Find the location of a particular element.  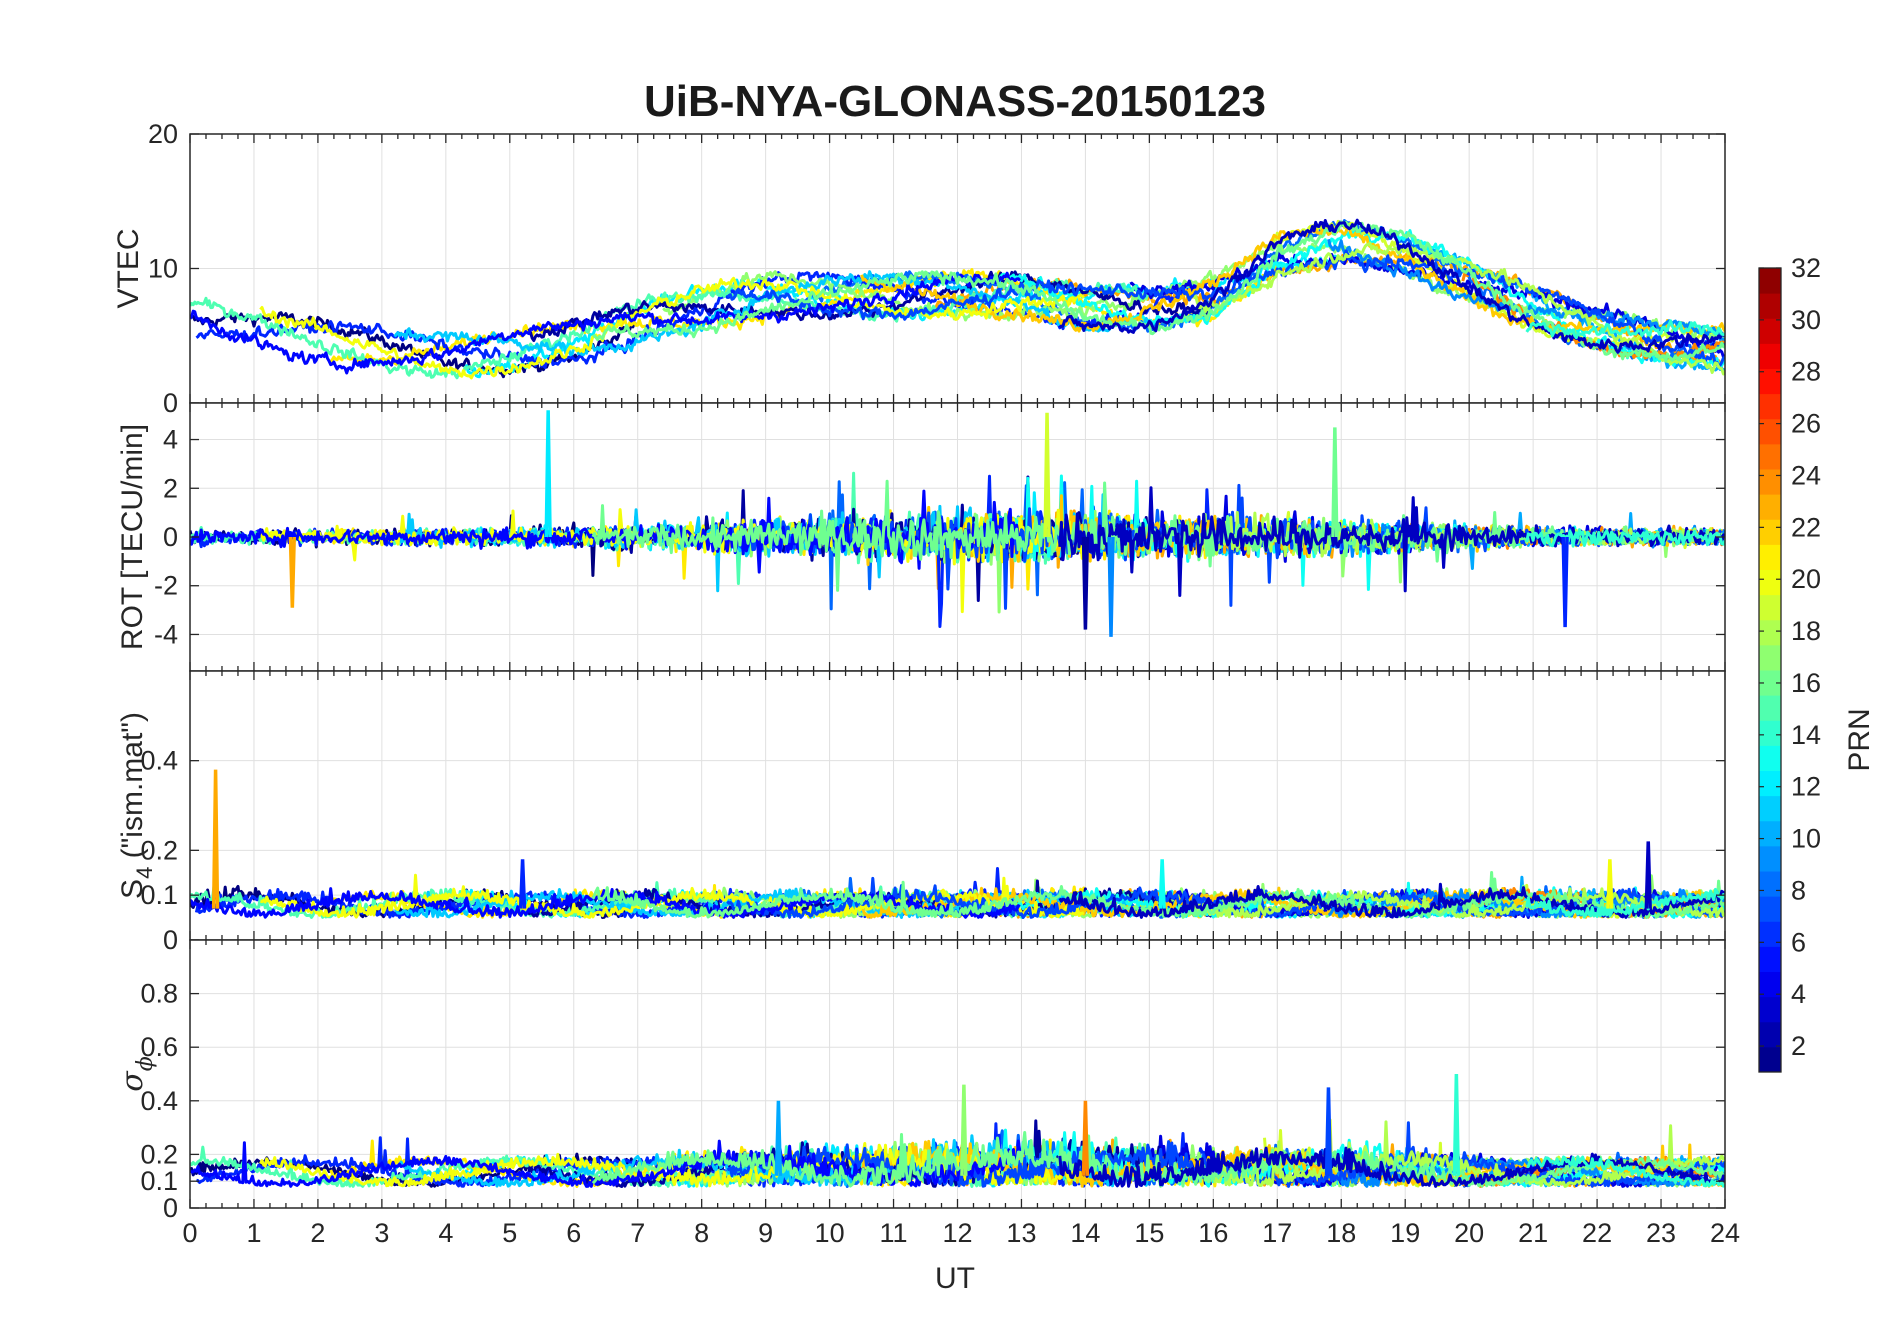

x-tick-label: 22 is located at coordinates (1597, 1233).